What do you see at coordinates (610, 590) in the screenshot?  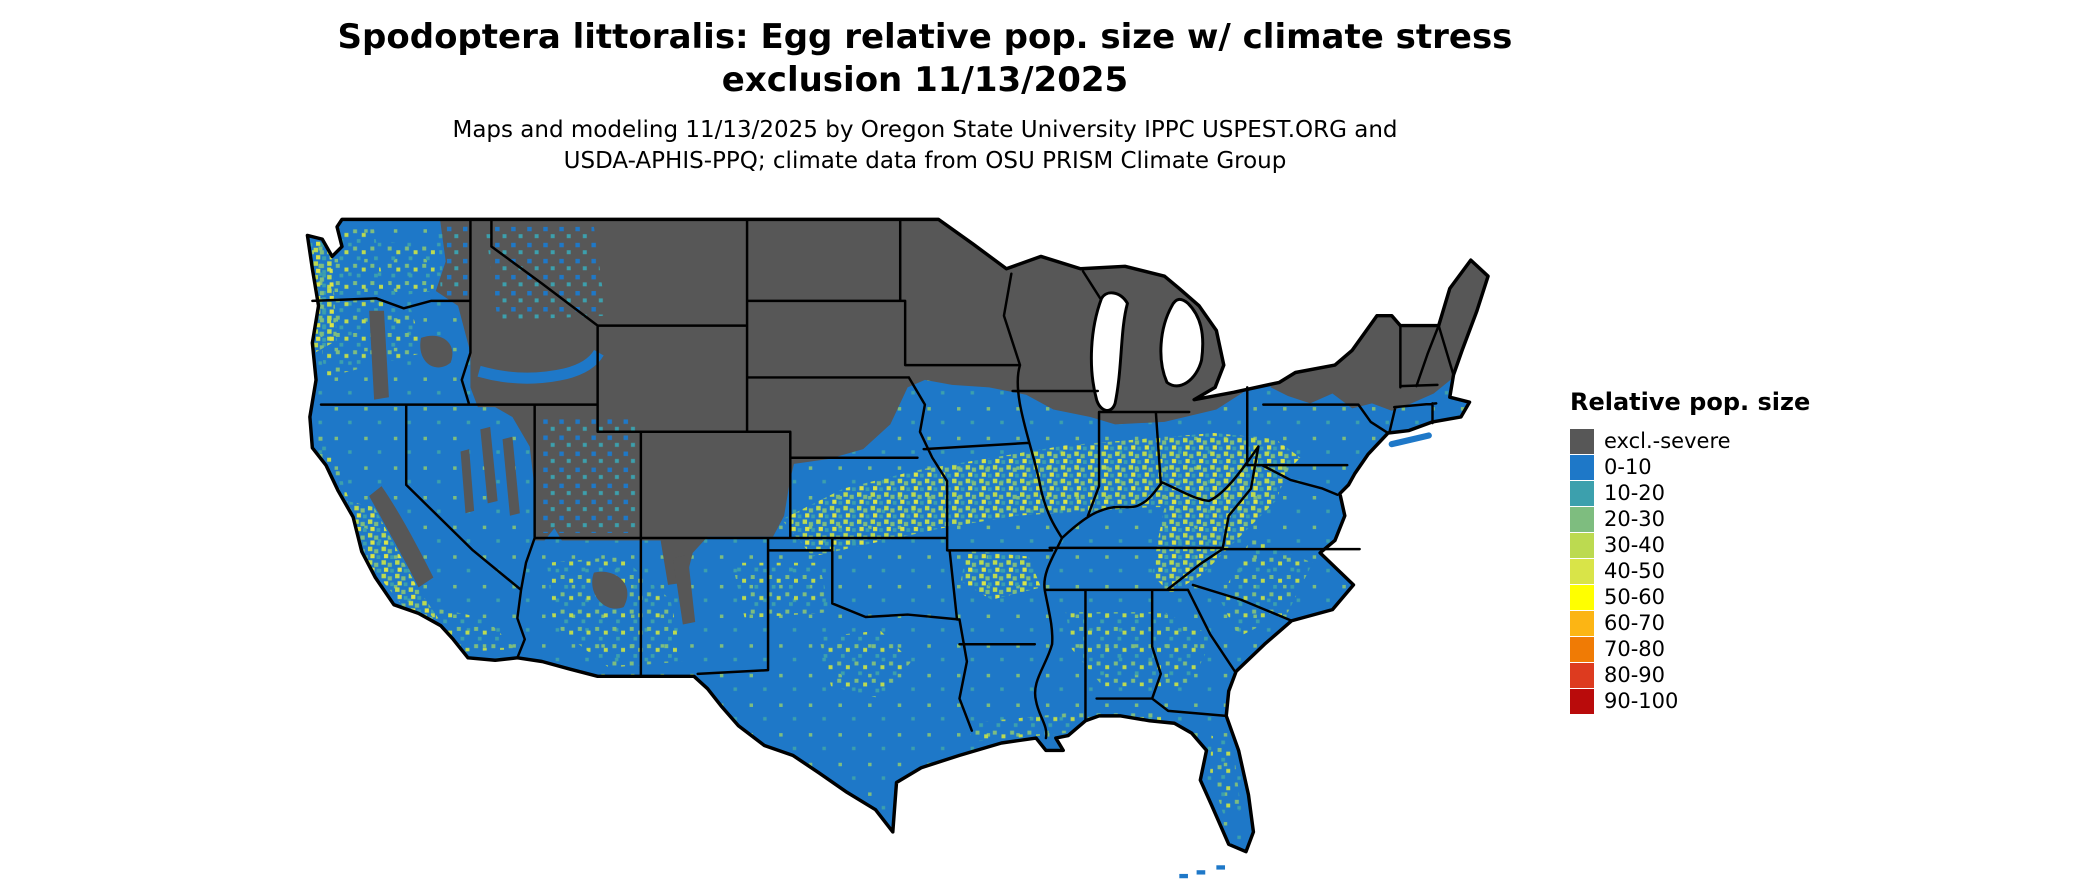 I see `excluded-mogollon` at bounding box center [610, 590].